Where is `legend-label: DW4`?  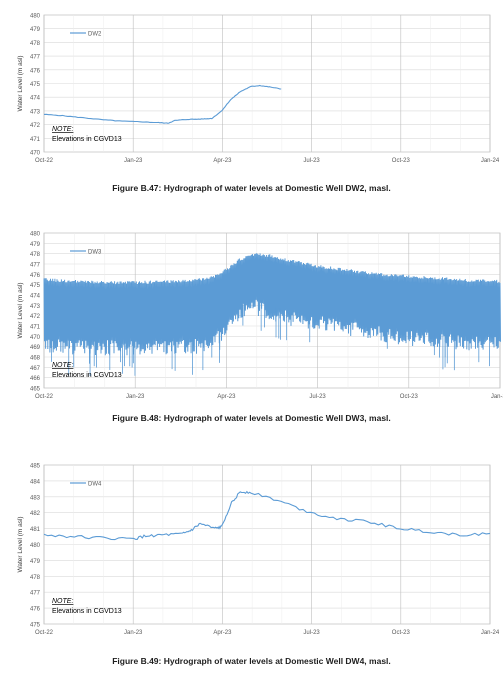 legend-label: DW4 is located at coordinates (95, 485).